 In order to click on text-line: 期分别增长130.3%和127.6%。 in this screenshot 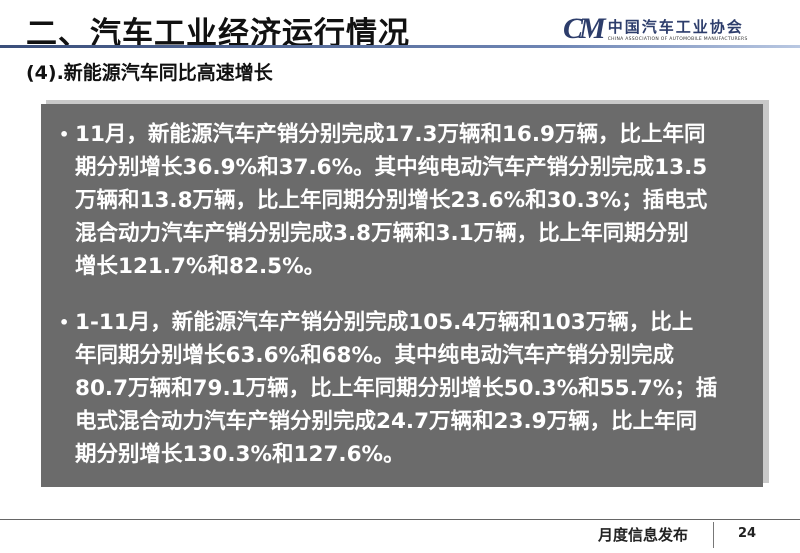, I will do `click(240, 454)`.